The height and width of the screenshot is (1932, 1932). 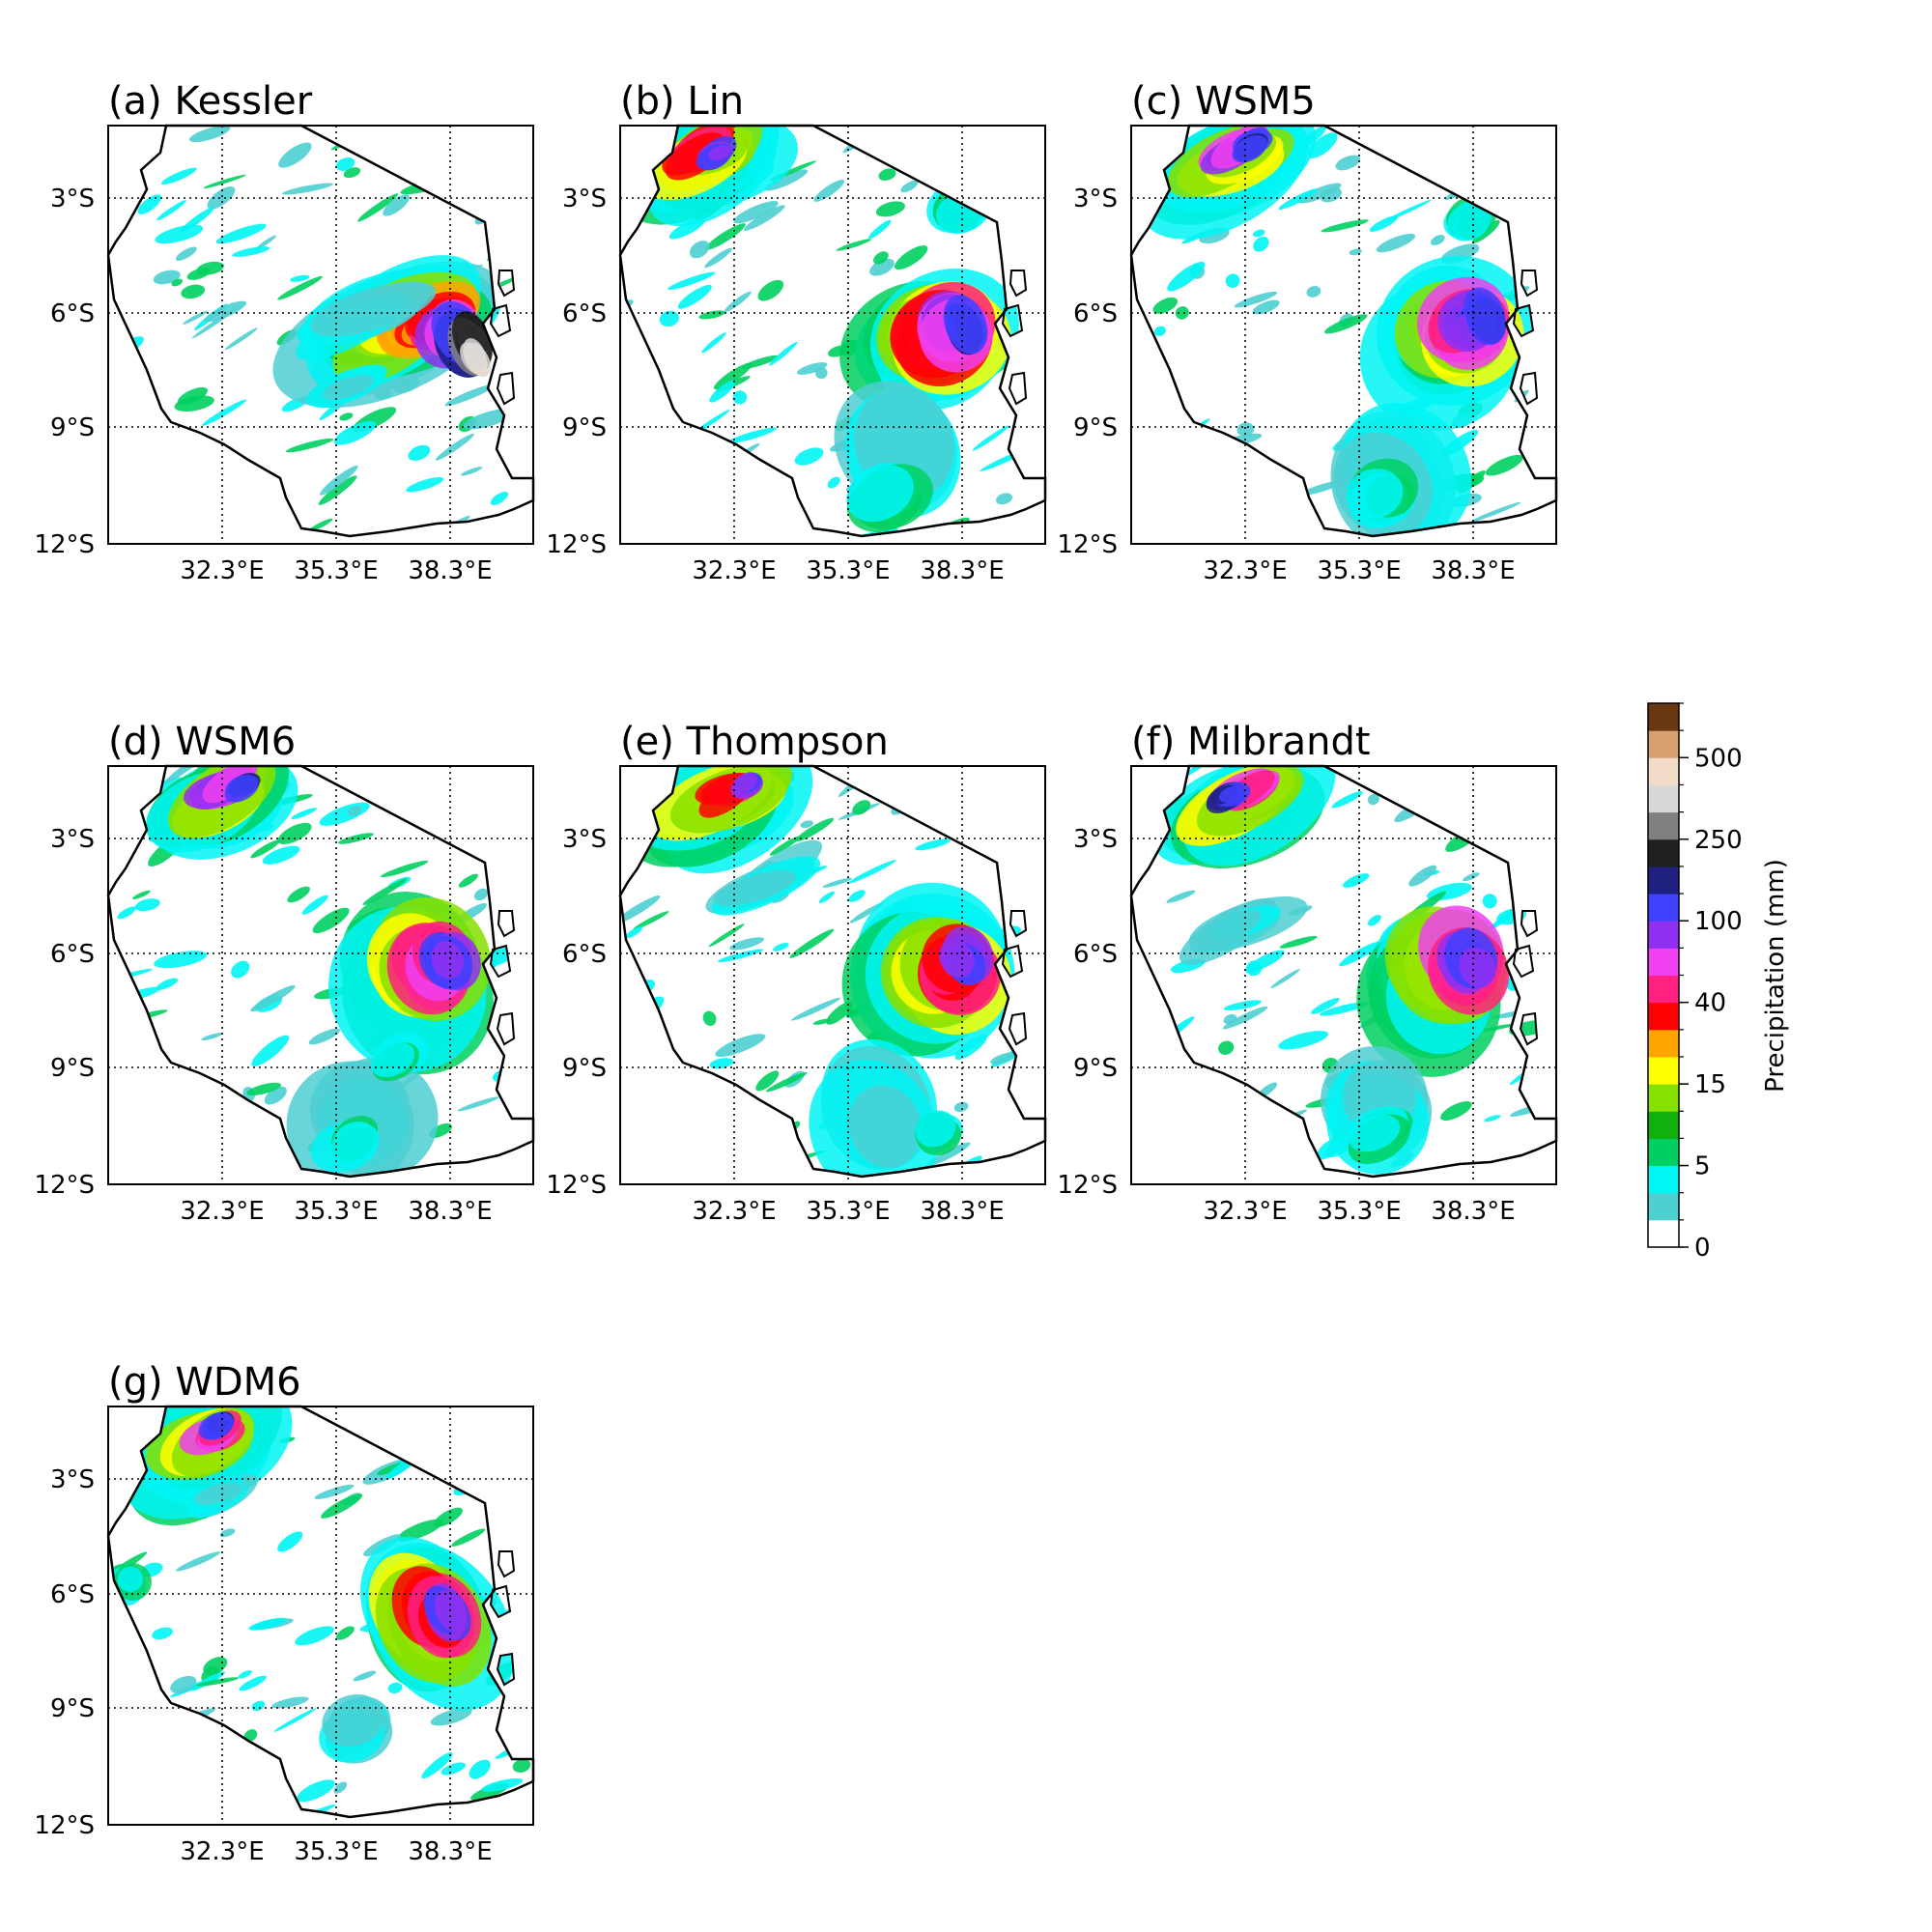 What do you see at coordinates (1718, 840) in the screenshot?
I see `colorbar-tick-label: 250` at bounding box center [1718, 840].